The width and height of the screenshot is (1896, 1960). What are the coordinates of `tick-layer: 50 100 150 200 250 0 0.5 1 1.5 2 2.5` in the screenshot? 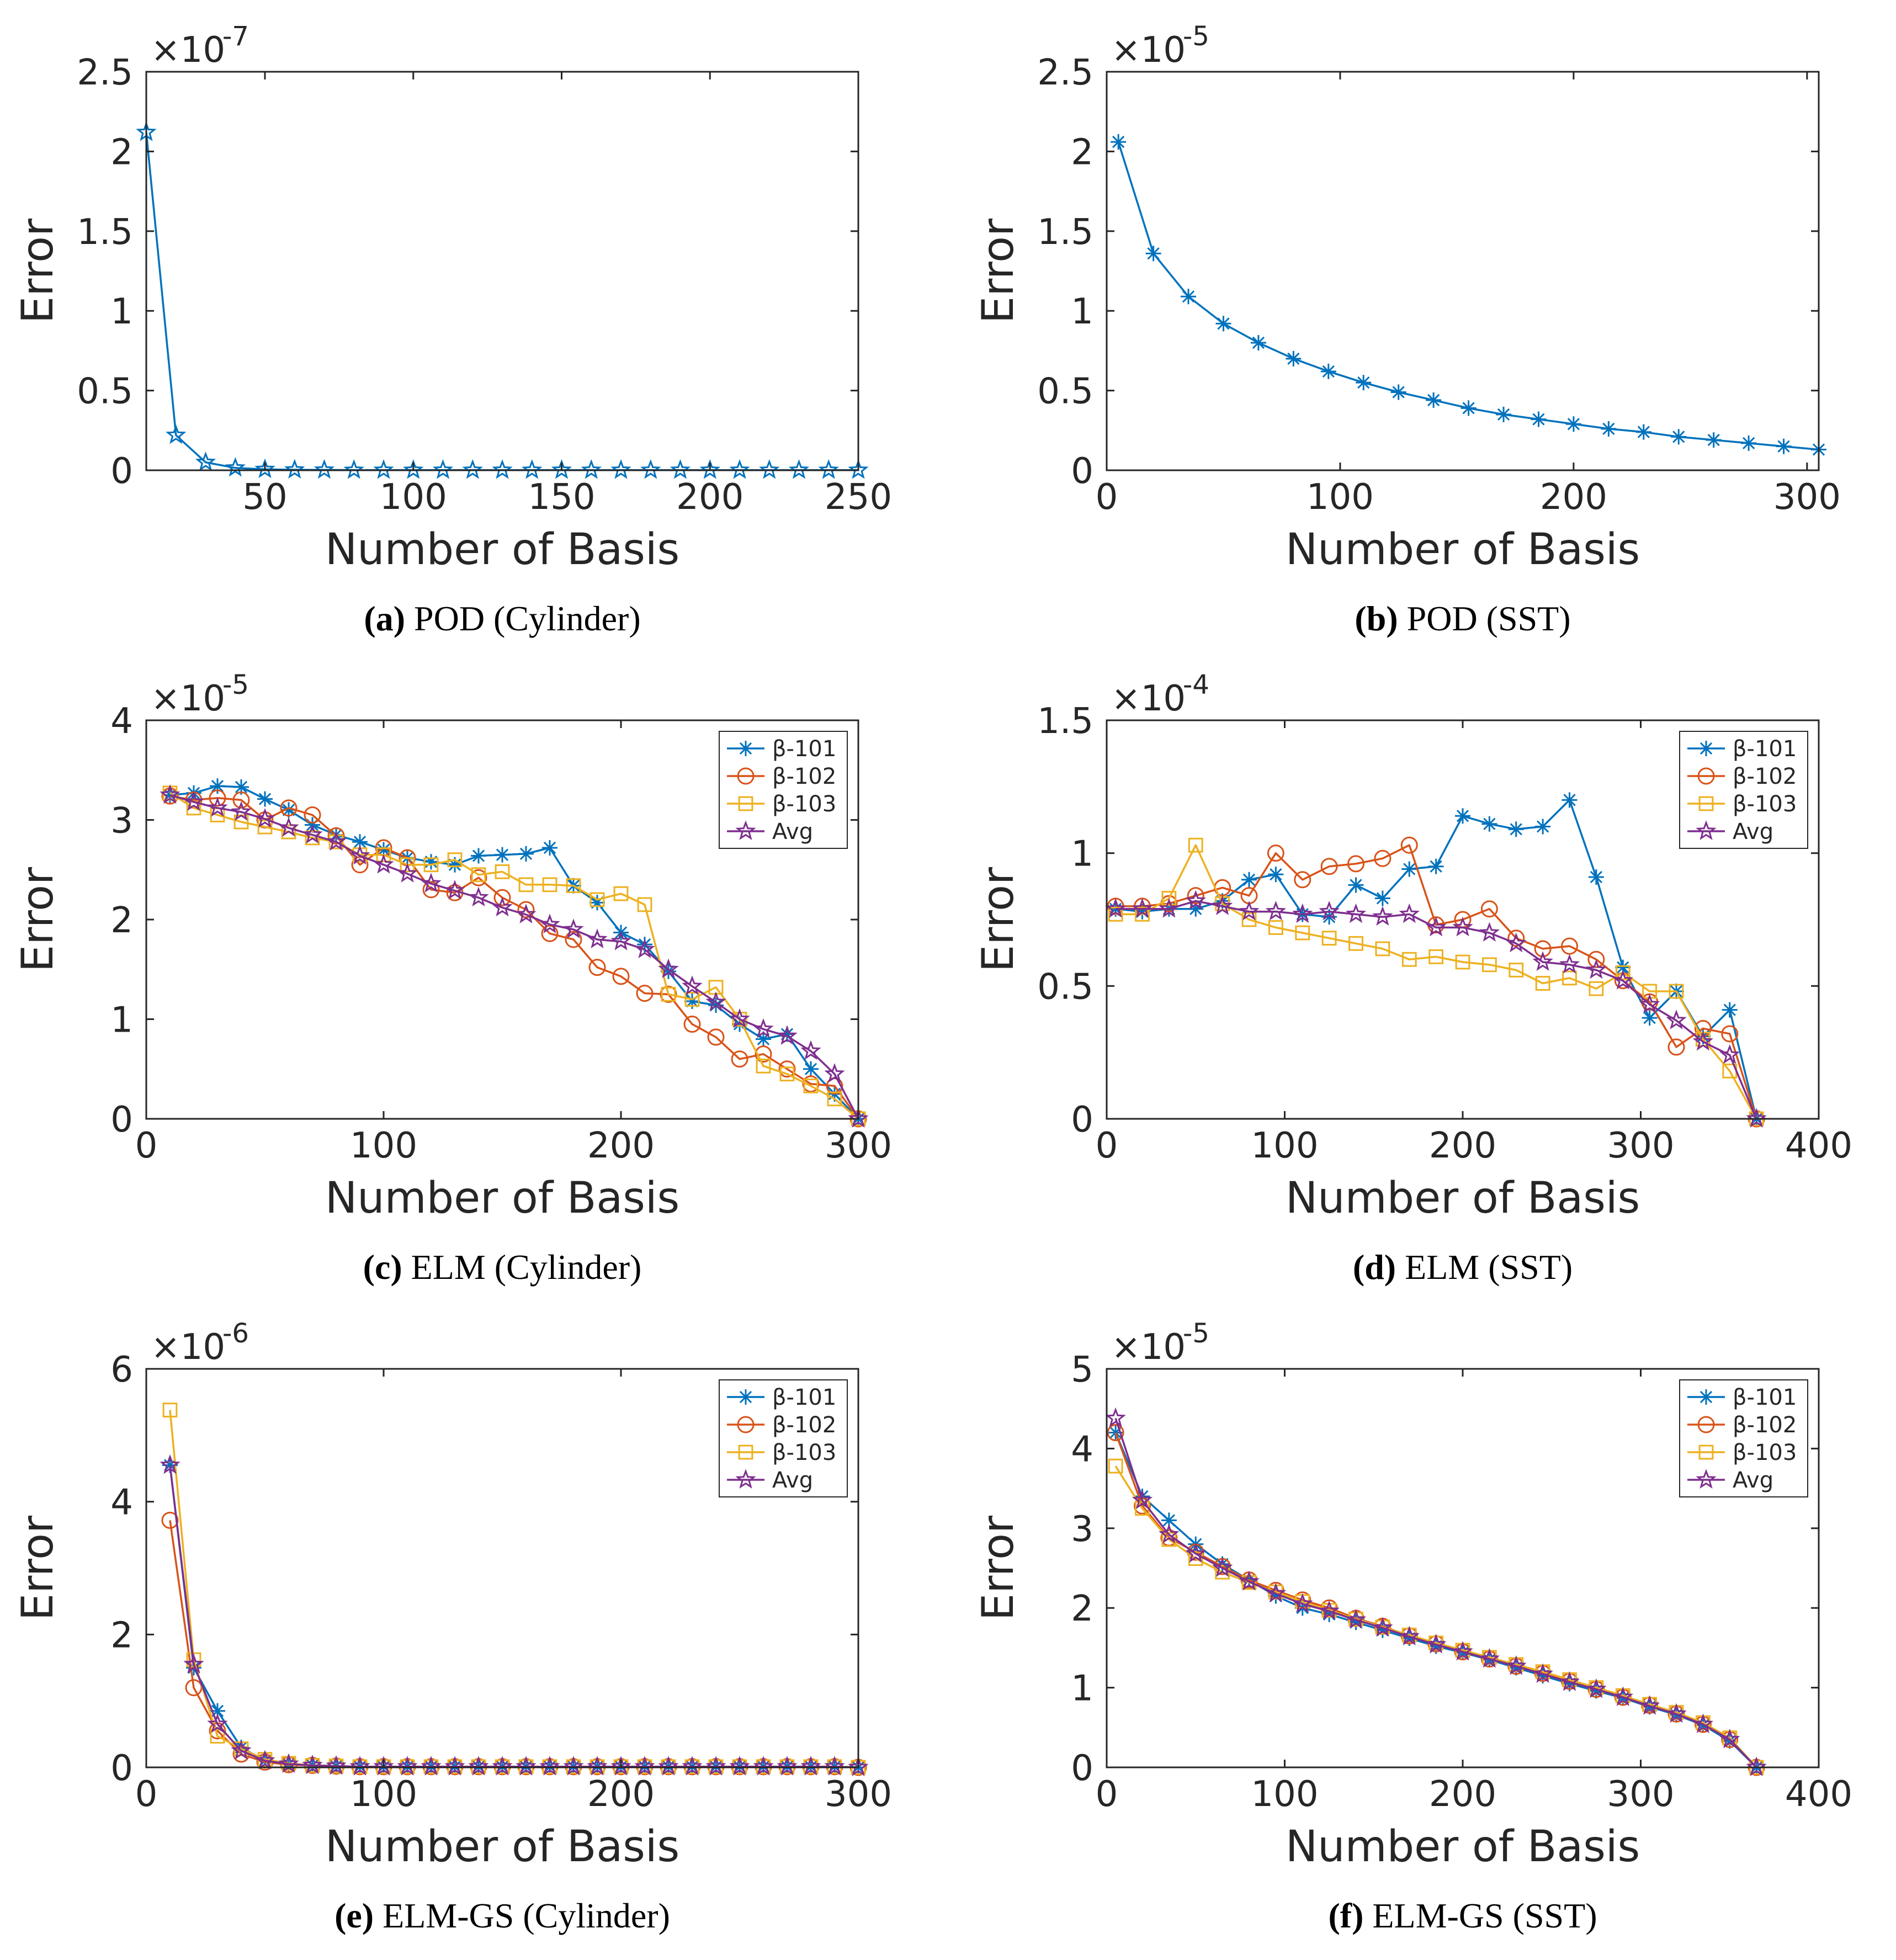 It's located at (484, 285).